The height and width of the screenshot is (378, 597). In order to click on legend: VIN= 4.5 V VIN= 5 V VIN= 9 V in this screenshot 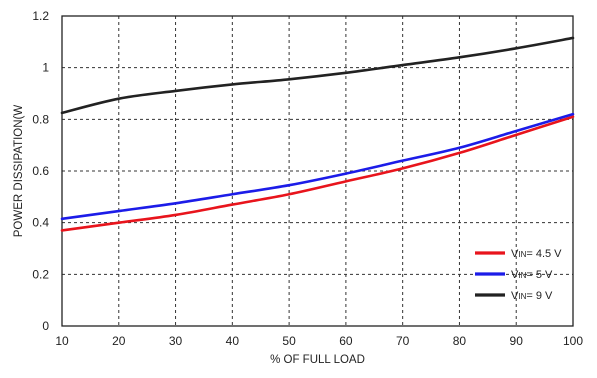, I will do `click(518, 275)`.